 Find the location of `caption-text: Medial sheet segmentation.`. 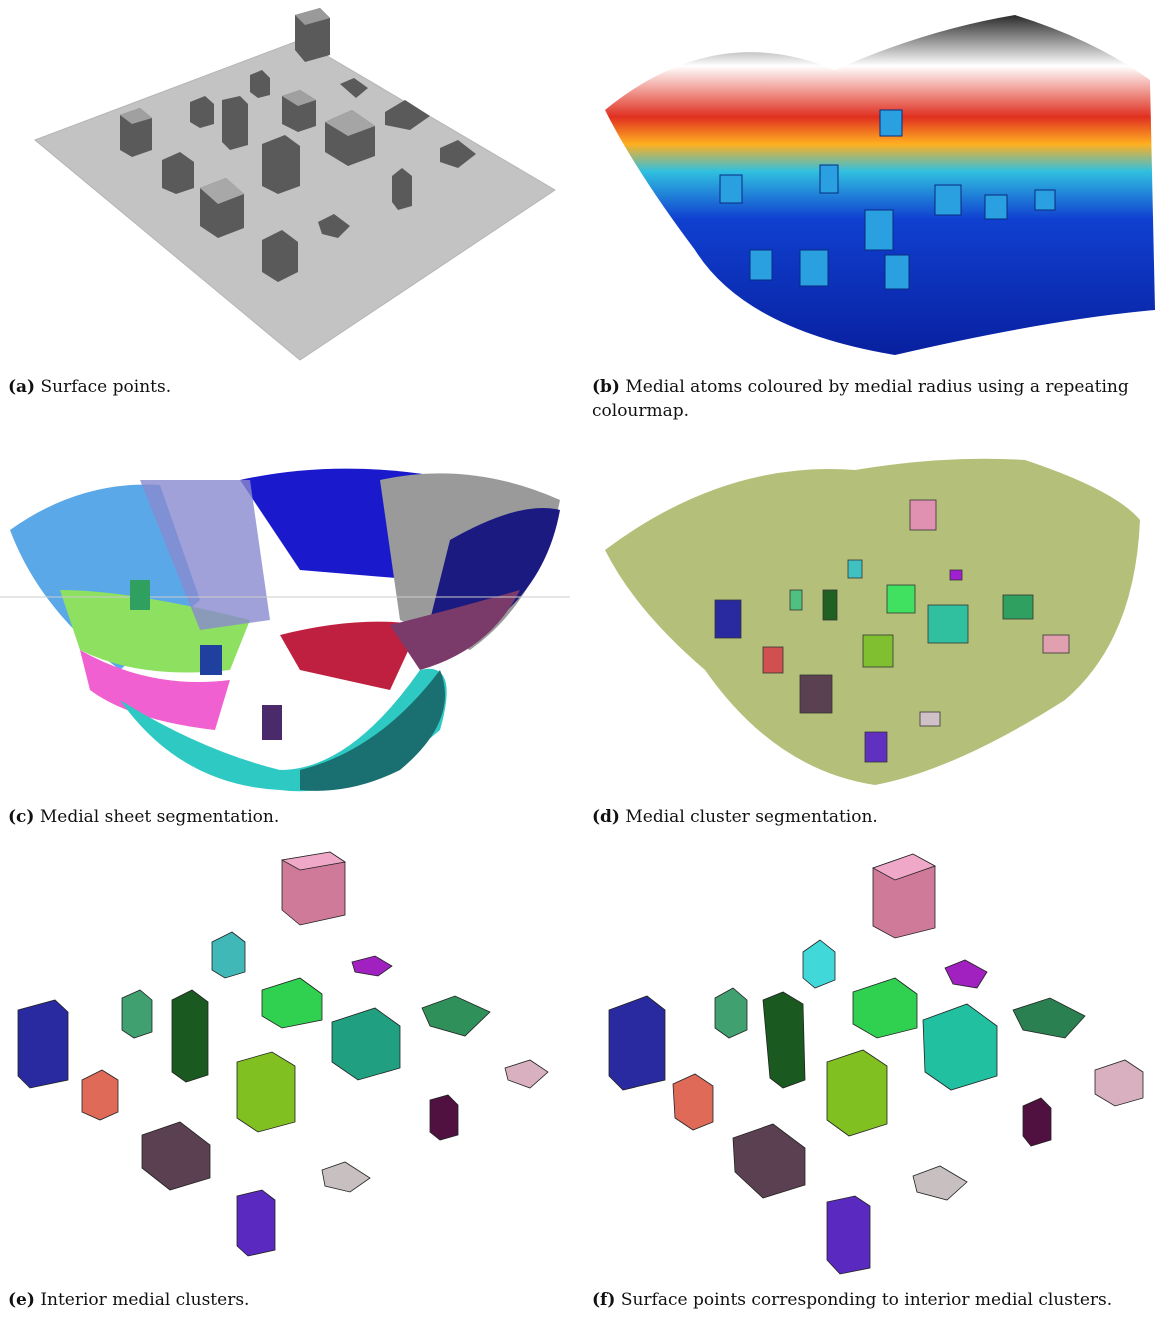

caption-text: Medial sheet segmentation. is located at coordinates (159, 817).